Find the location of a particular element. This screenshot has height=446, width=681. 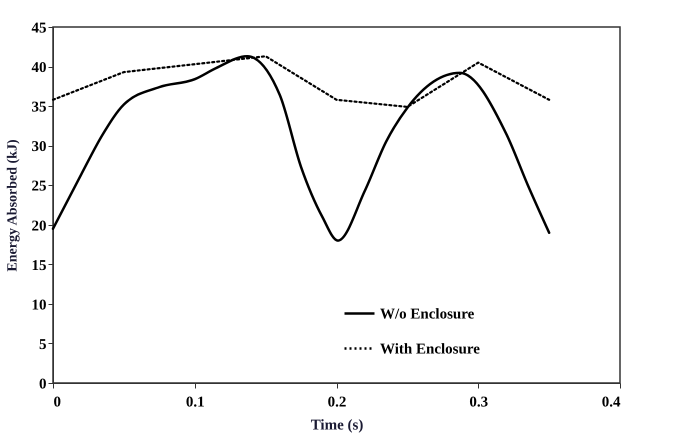

y-tick-label: 30 is located at coordinates (39, 147).